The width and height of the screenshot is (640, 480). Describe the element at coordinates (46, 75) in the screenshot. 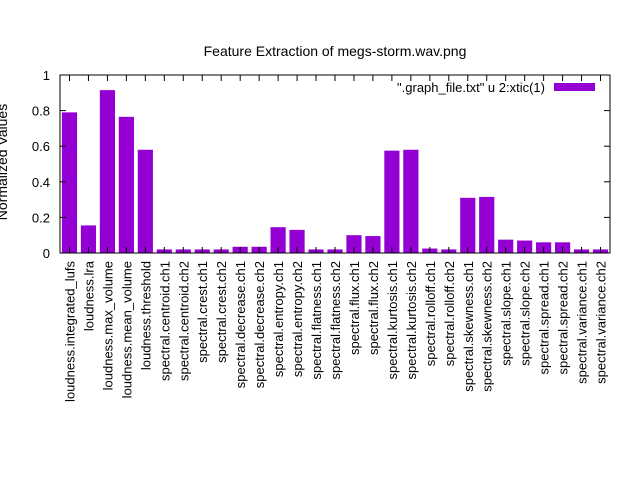

I see `y-tick-label: 1` at that location.